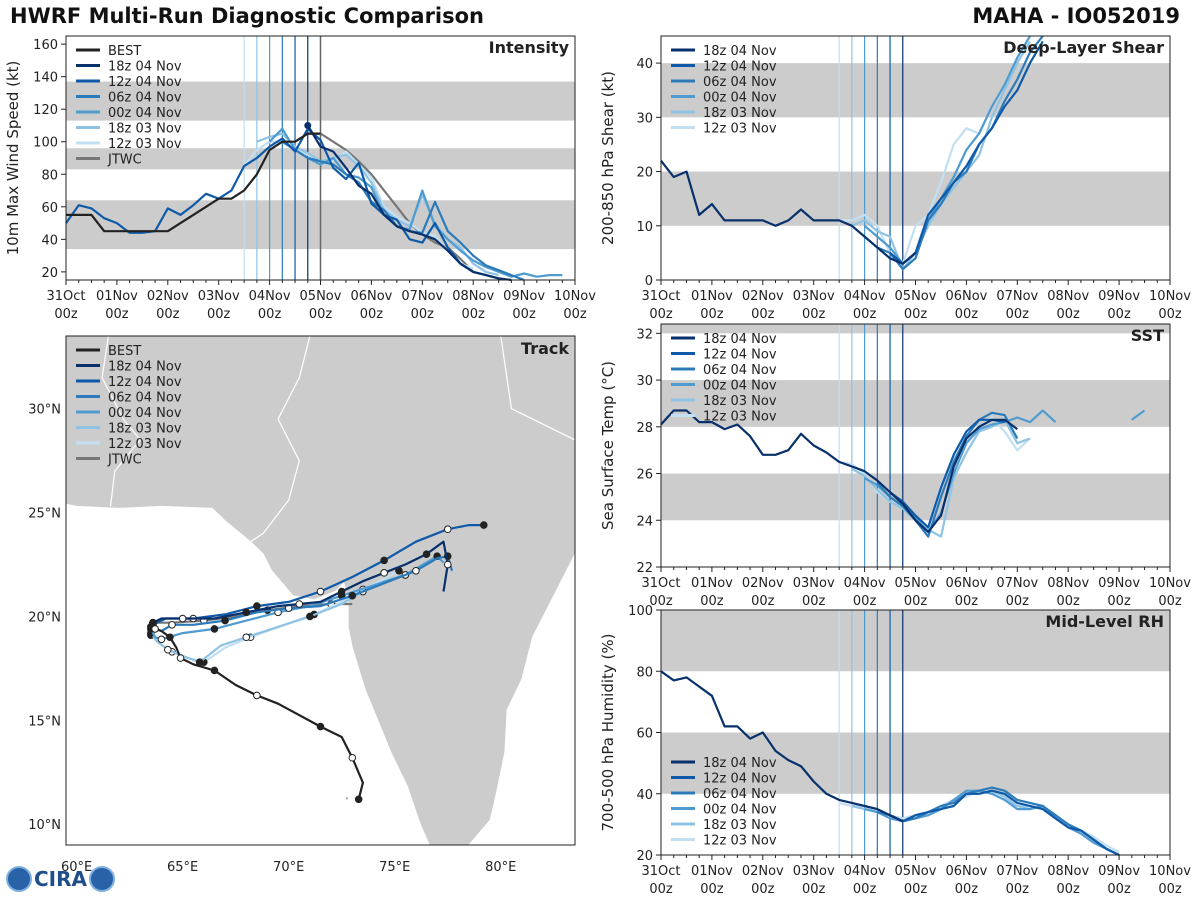  Describe the element at coordinates (145, 398) in the screenshot. I see `track-legend-label: 06z 04 Nov` at that location.